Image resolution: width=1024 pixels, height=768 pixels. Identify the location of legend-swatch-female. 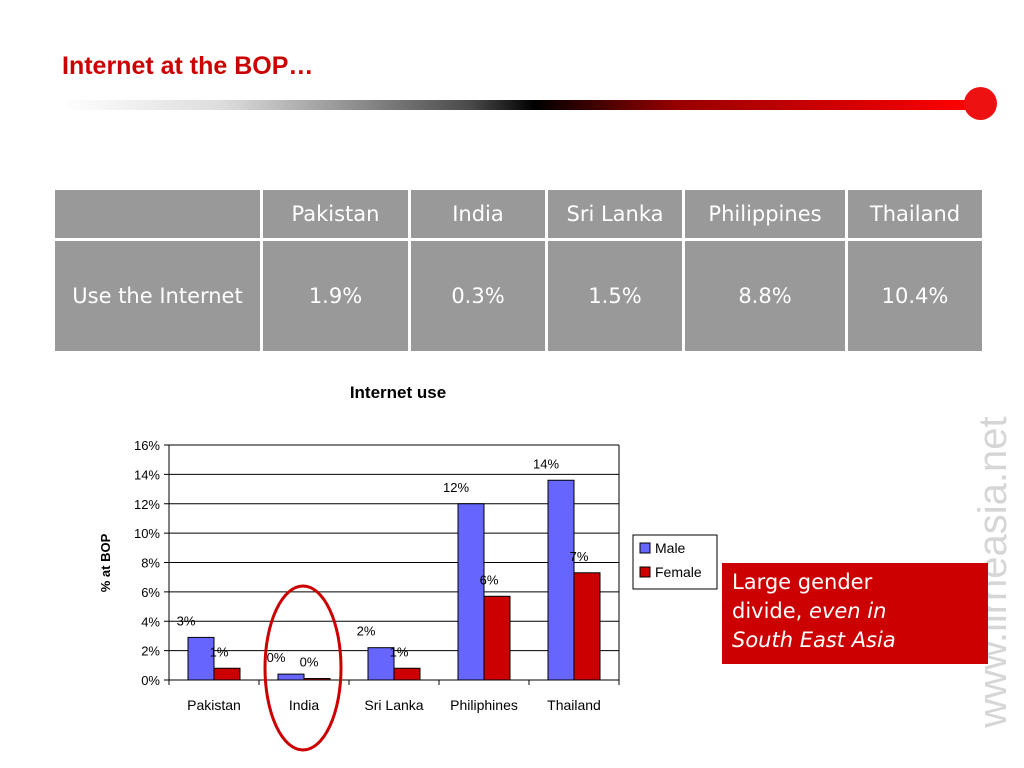
(645, 572).